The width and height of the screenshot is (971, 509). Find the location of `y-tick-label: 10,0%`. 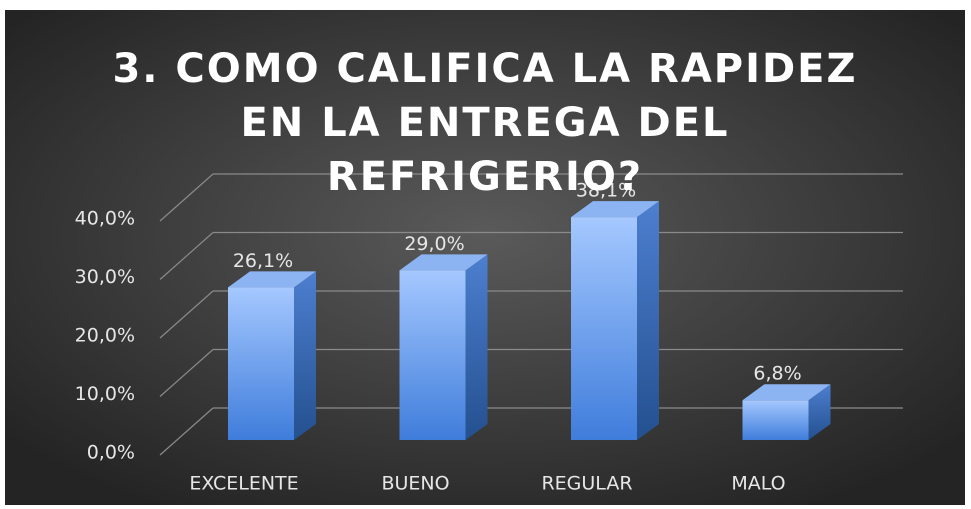

y-tick-label: 10,0% is located at coordinates (105, 394).